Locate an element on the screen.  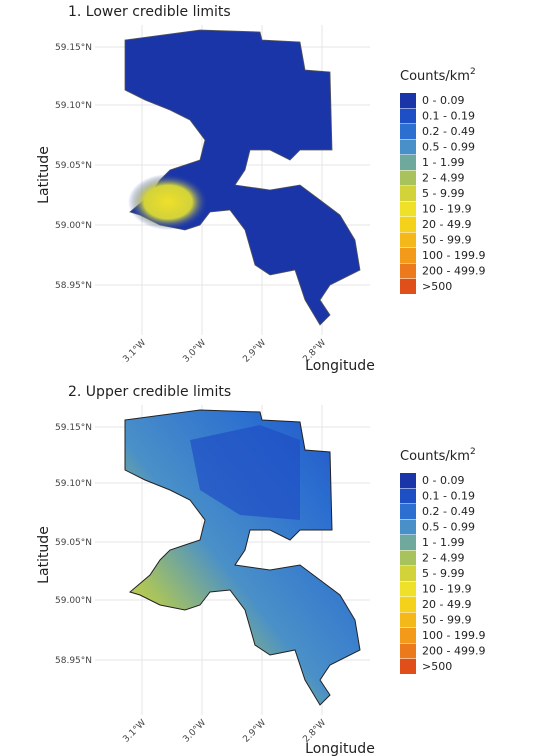
panel-title: 2. Upper credible limits is located at coordinates (149, 392).